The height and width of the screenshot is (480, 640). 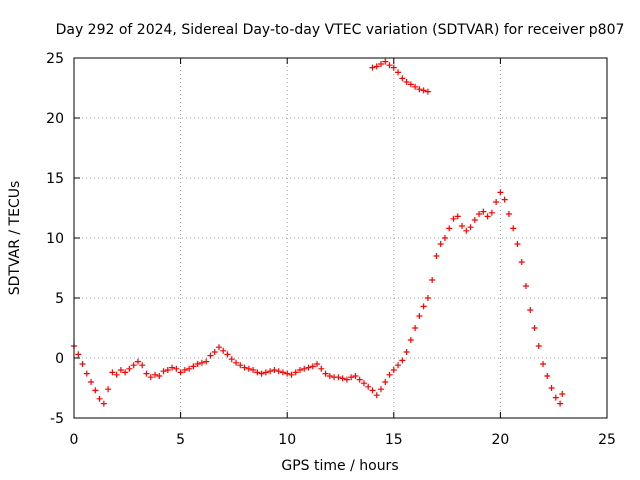 I want to click on x-tick-label: 0, so click(x=74, y=440).